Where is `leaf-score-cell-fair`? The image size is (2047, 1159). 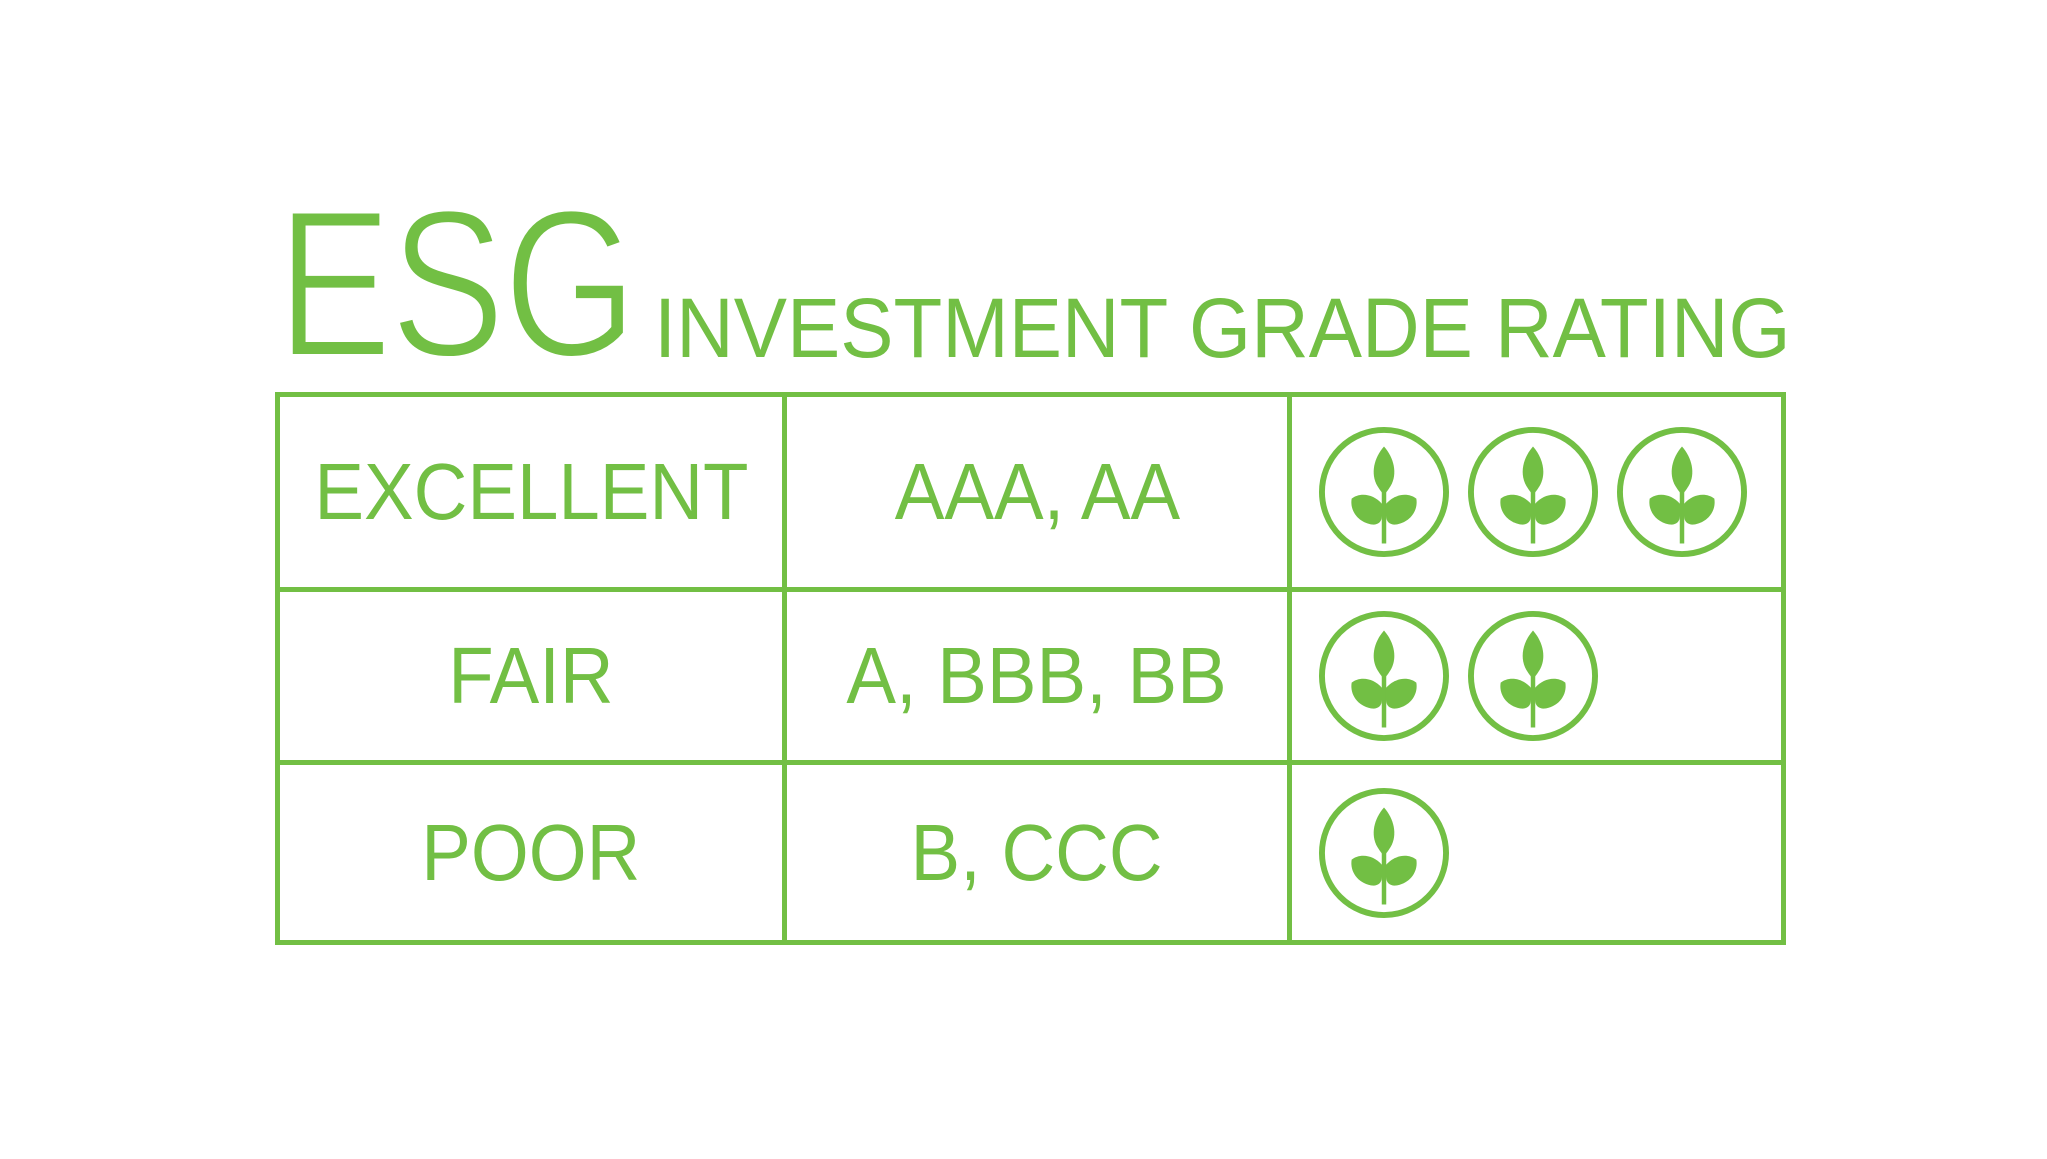 leaf-score-cell-fair is located at coordinates (1536, 676).